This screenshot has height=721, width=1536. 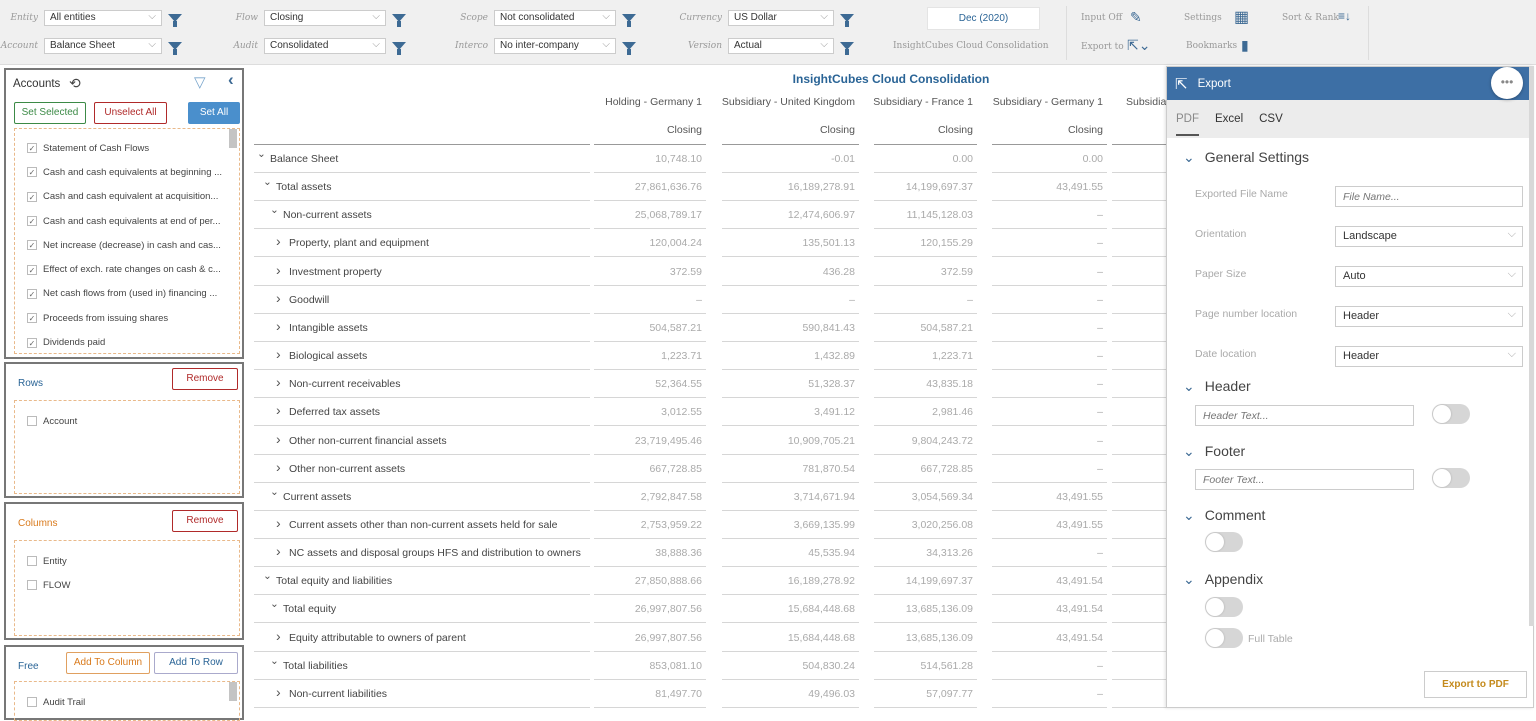 I want to click on cell-value: 0.00, so click(x=962, y=159).